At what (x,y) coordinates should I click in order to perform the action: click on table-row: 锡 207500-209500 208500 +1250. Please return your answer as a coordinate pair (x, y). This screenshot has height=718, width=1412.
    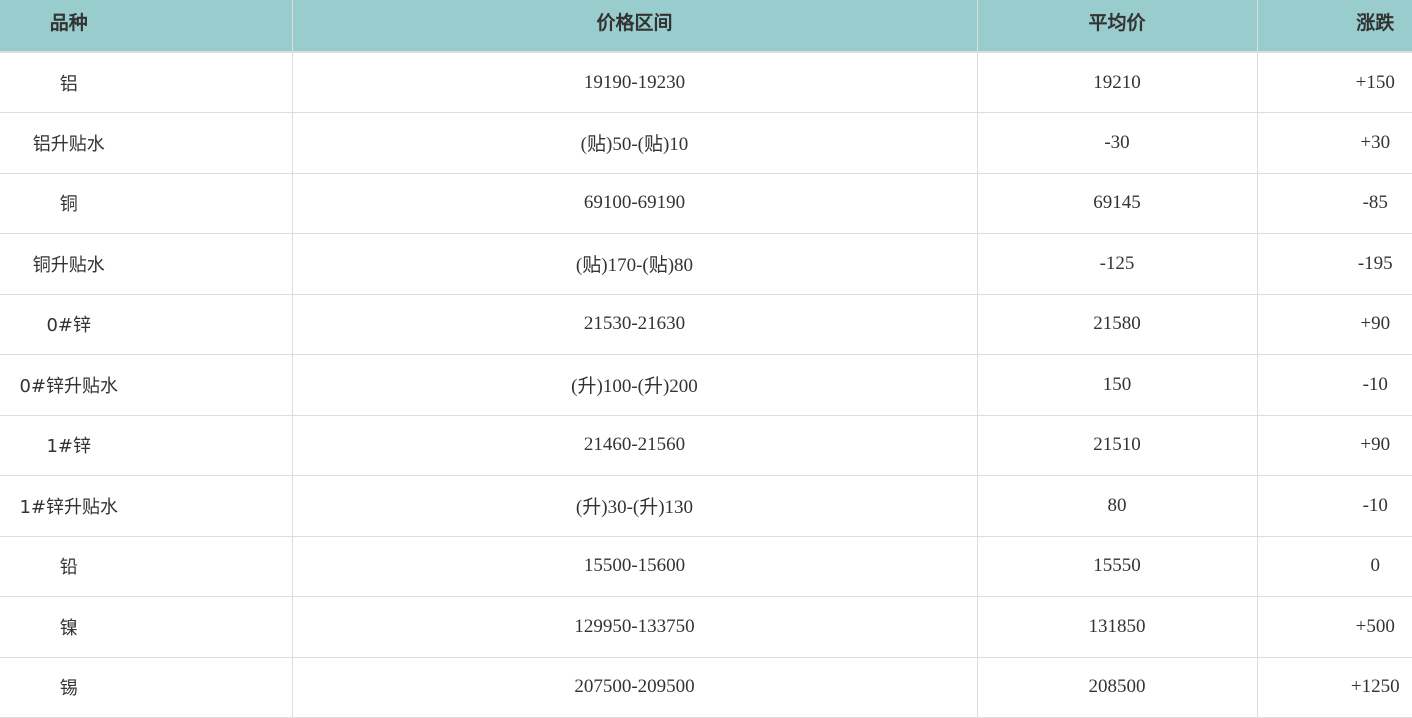
    Looking at the image, I should click on (706, 687).